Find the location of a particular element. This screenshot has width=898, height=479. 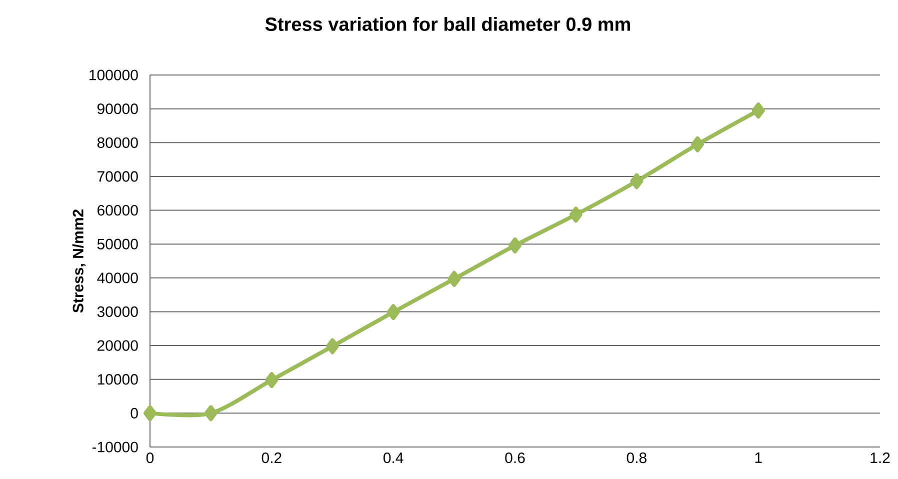

y-tick-label: 80000 is located at coordinates (117, 142).